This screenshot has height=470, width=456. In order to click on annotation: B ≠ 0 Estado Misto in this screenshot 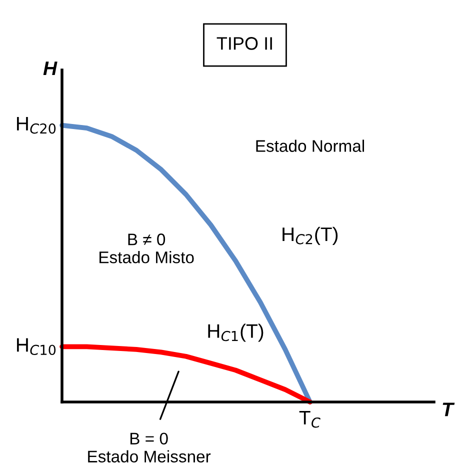, I will do `click(147, 249)`.